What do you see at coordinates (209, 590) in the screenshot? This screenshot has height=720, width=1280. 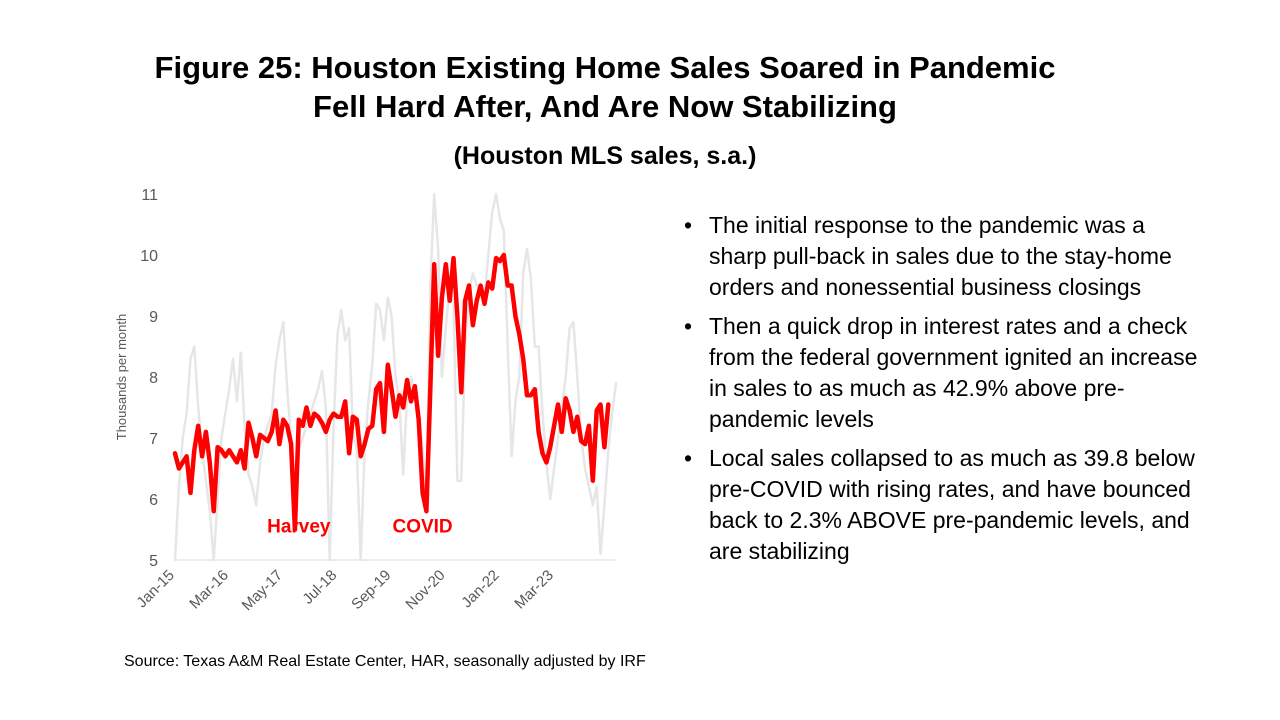 I see `x-tick-label: Mar-16` at bounding box center [209, 590].